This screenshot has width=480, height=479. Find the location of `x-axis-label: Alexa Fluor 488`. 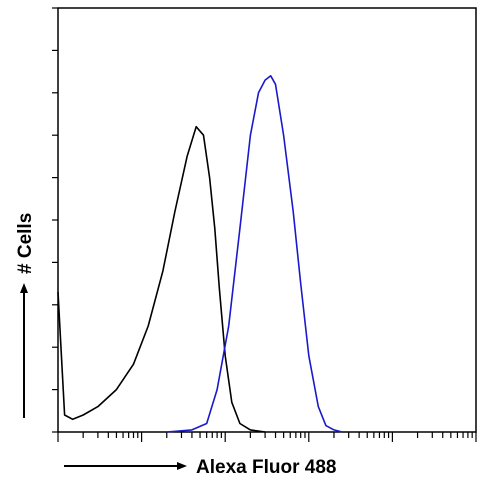

x-axis-label: Alexa Fluor 488 is located at coordinates (266, 467).